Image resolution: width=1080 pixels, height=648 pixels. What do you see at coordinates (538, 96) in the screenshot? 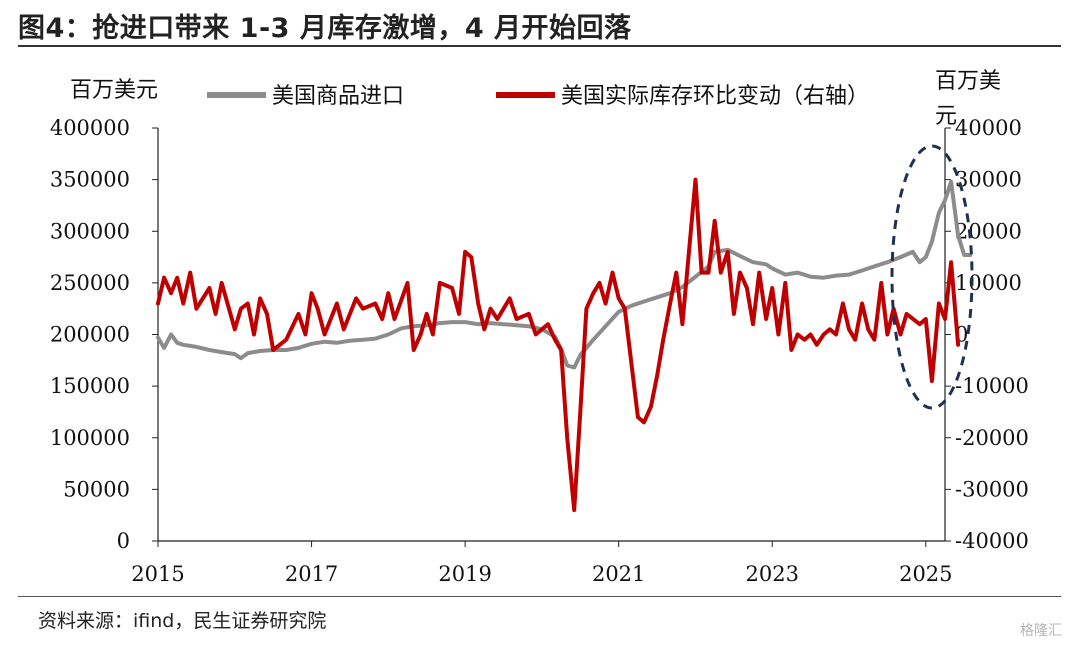
I see `legend: 美国商品进口 美国实际库存环比变动（右轴）` at bounding box center [538, 96].